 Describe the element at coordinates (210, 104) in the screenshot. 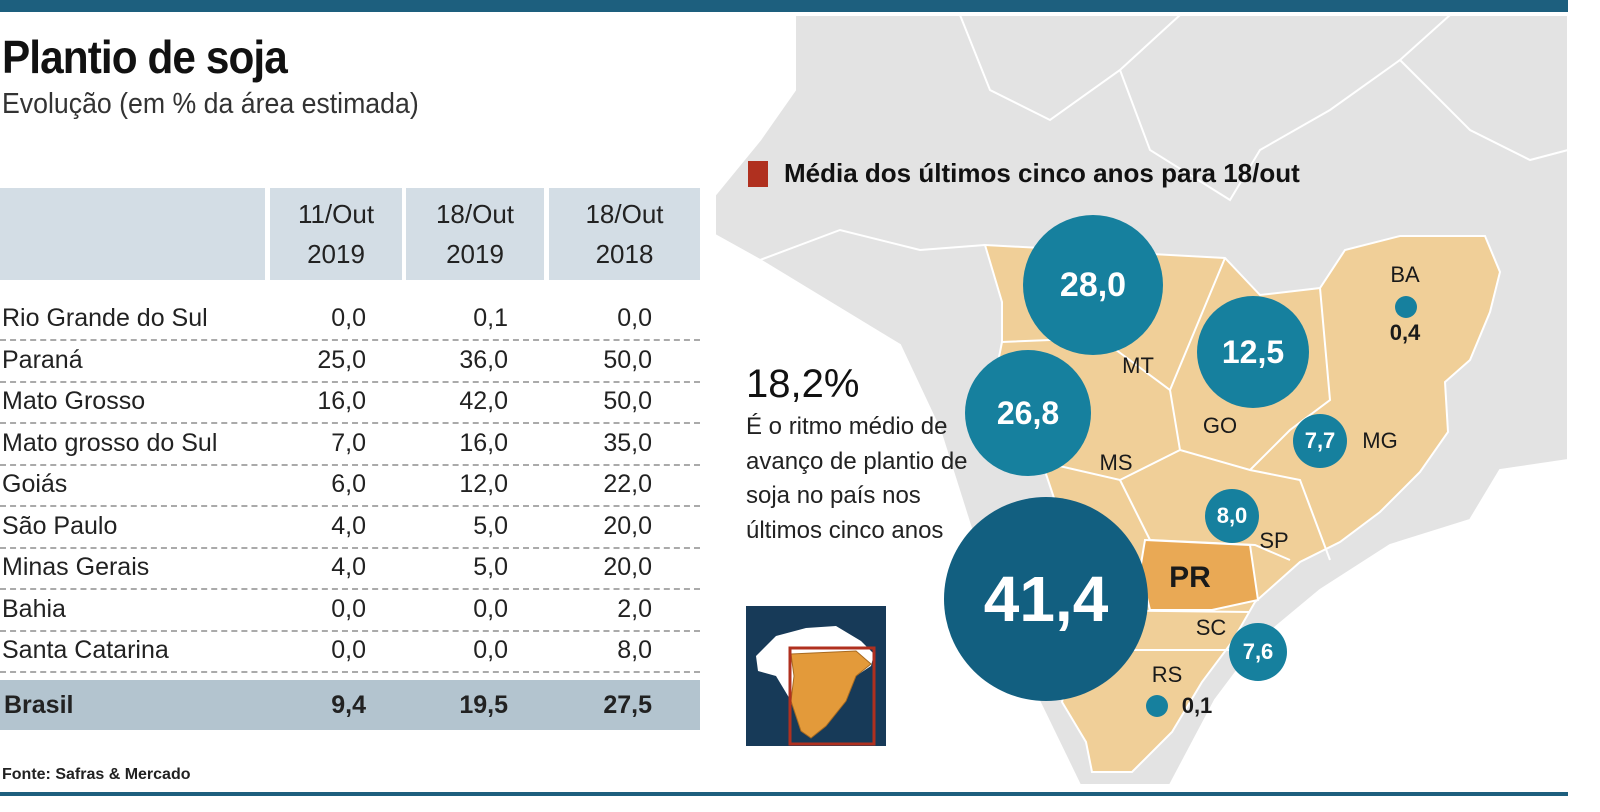

I see `page-subtitle: Evolução (em % da área estimada)` at that location.